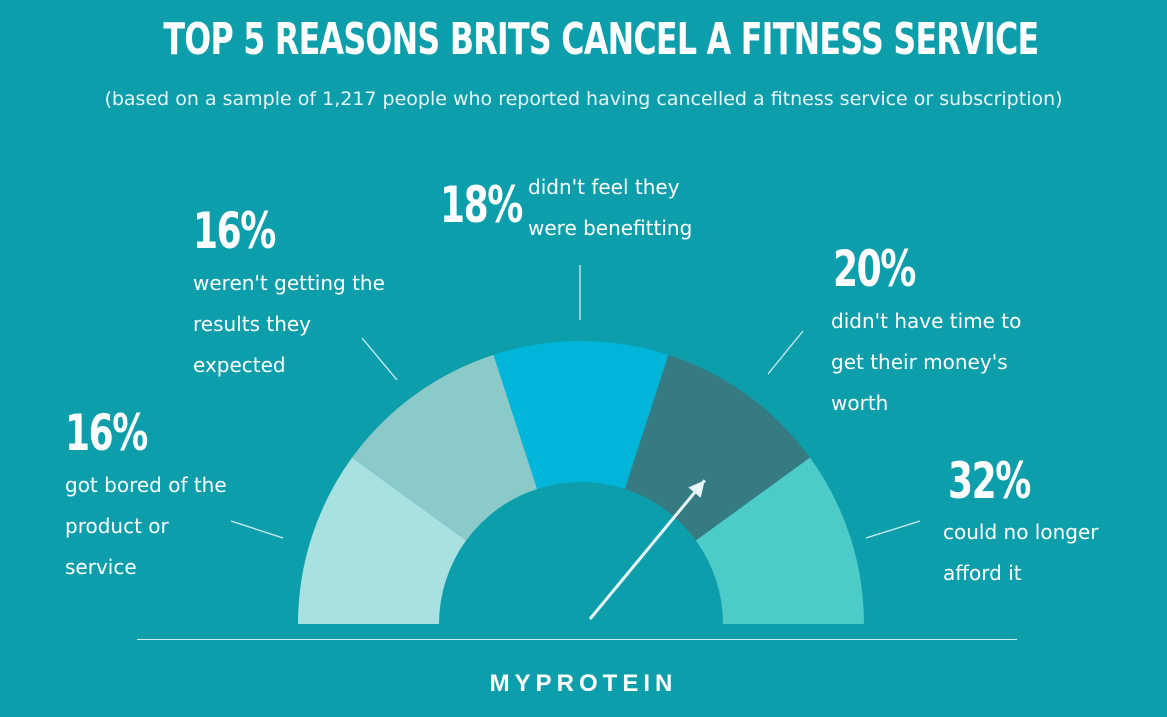 The height and width of the screenshot is (717, 1167). What do you see at coordinates (874, 269) in the screenshot?
I see `pct-label-time: 20%` at bounding box center [874, 269].